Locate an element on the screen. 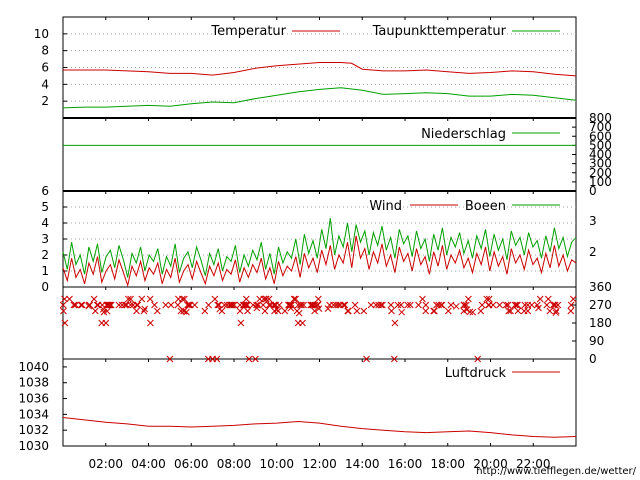  precip-y-tick-label: 700 is located at coordinates (600, 127).